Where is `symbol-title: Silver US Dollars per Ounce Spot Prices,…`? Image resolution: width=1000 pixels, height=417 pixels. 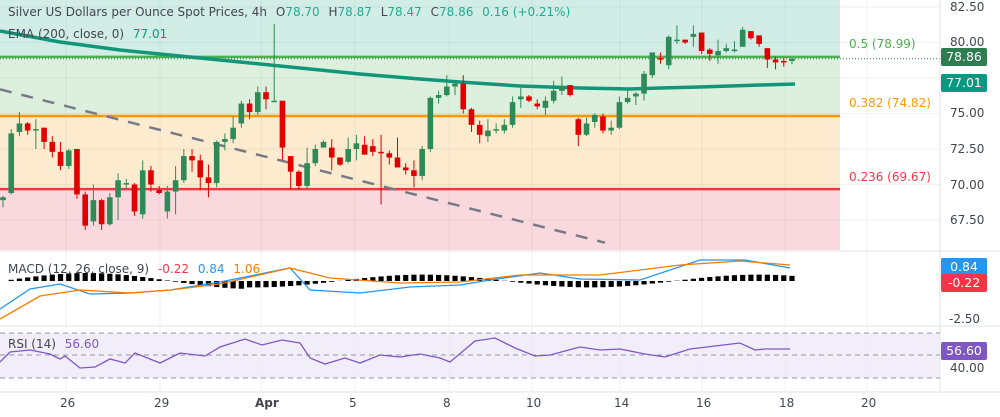
symbol-title: Silver US Dollars per Ounce Spot Prices,… is located at coordinates (138, 12).